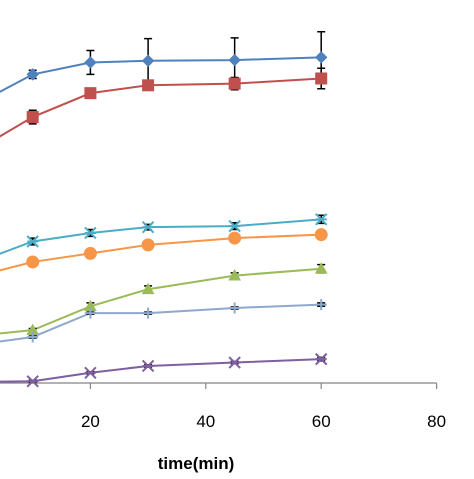 The width and height of the screenshot is (474, 479). I want to click on series-6-line, so click(161, 323).